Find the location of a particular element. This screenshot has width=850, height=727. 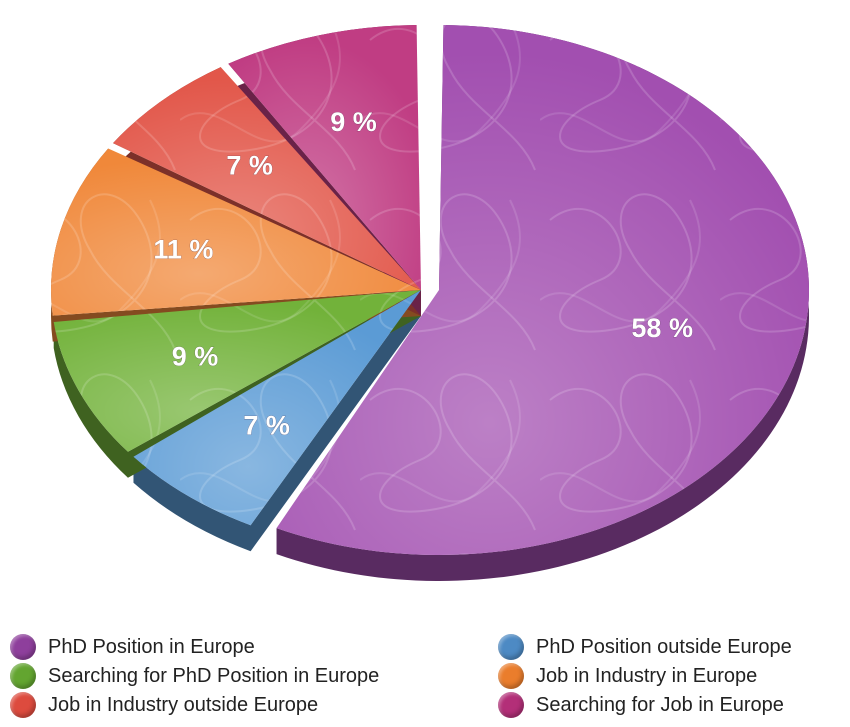

pie-slice-label: 58 % is located at coordinates (662, 328).